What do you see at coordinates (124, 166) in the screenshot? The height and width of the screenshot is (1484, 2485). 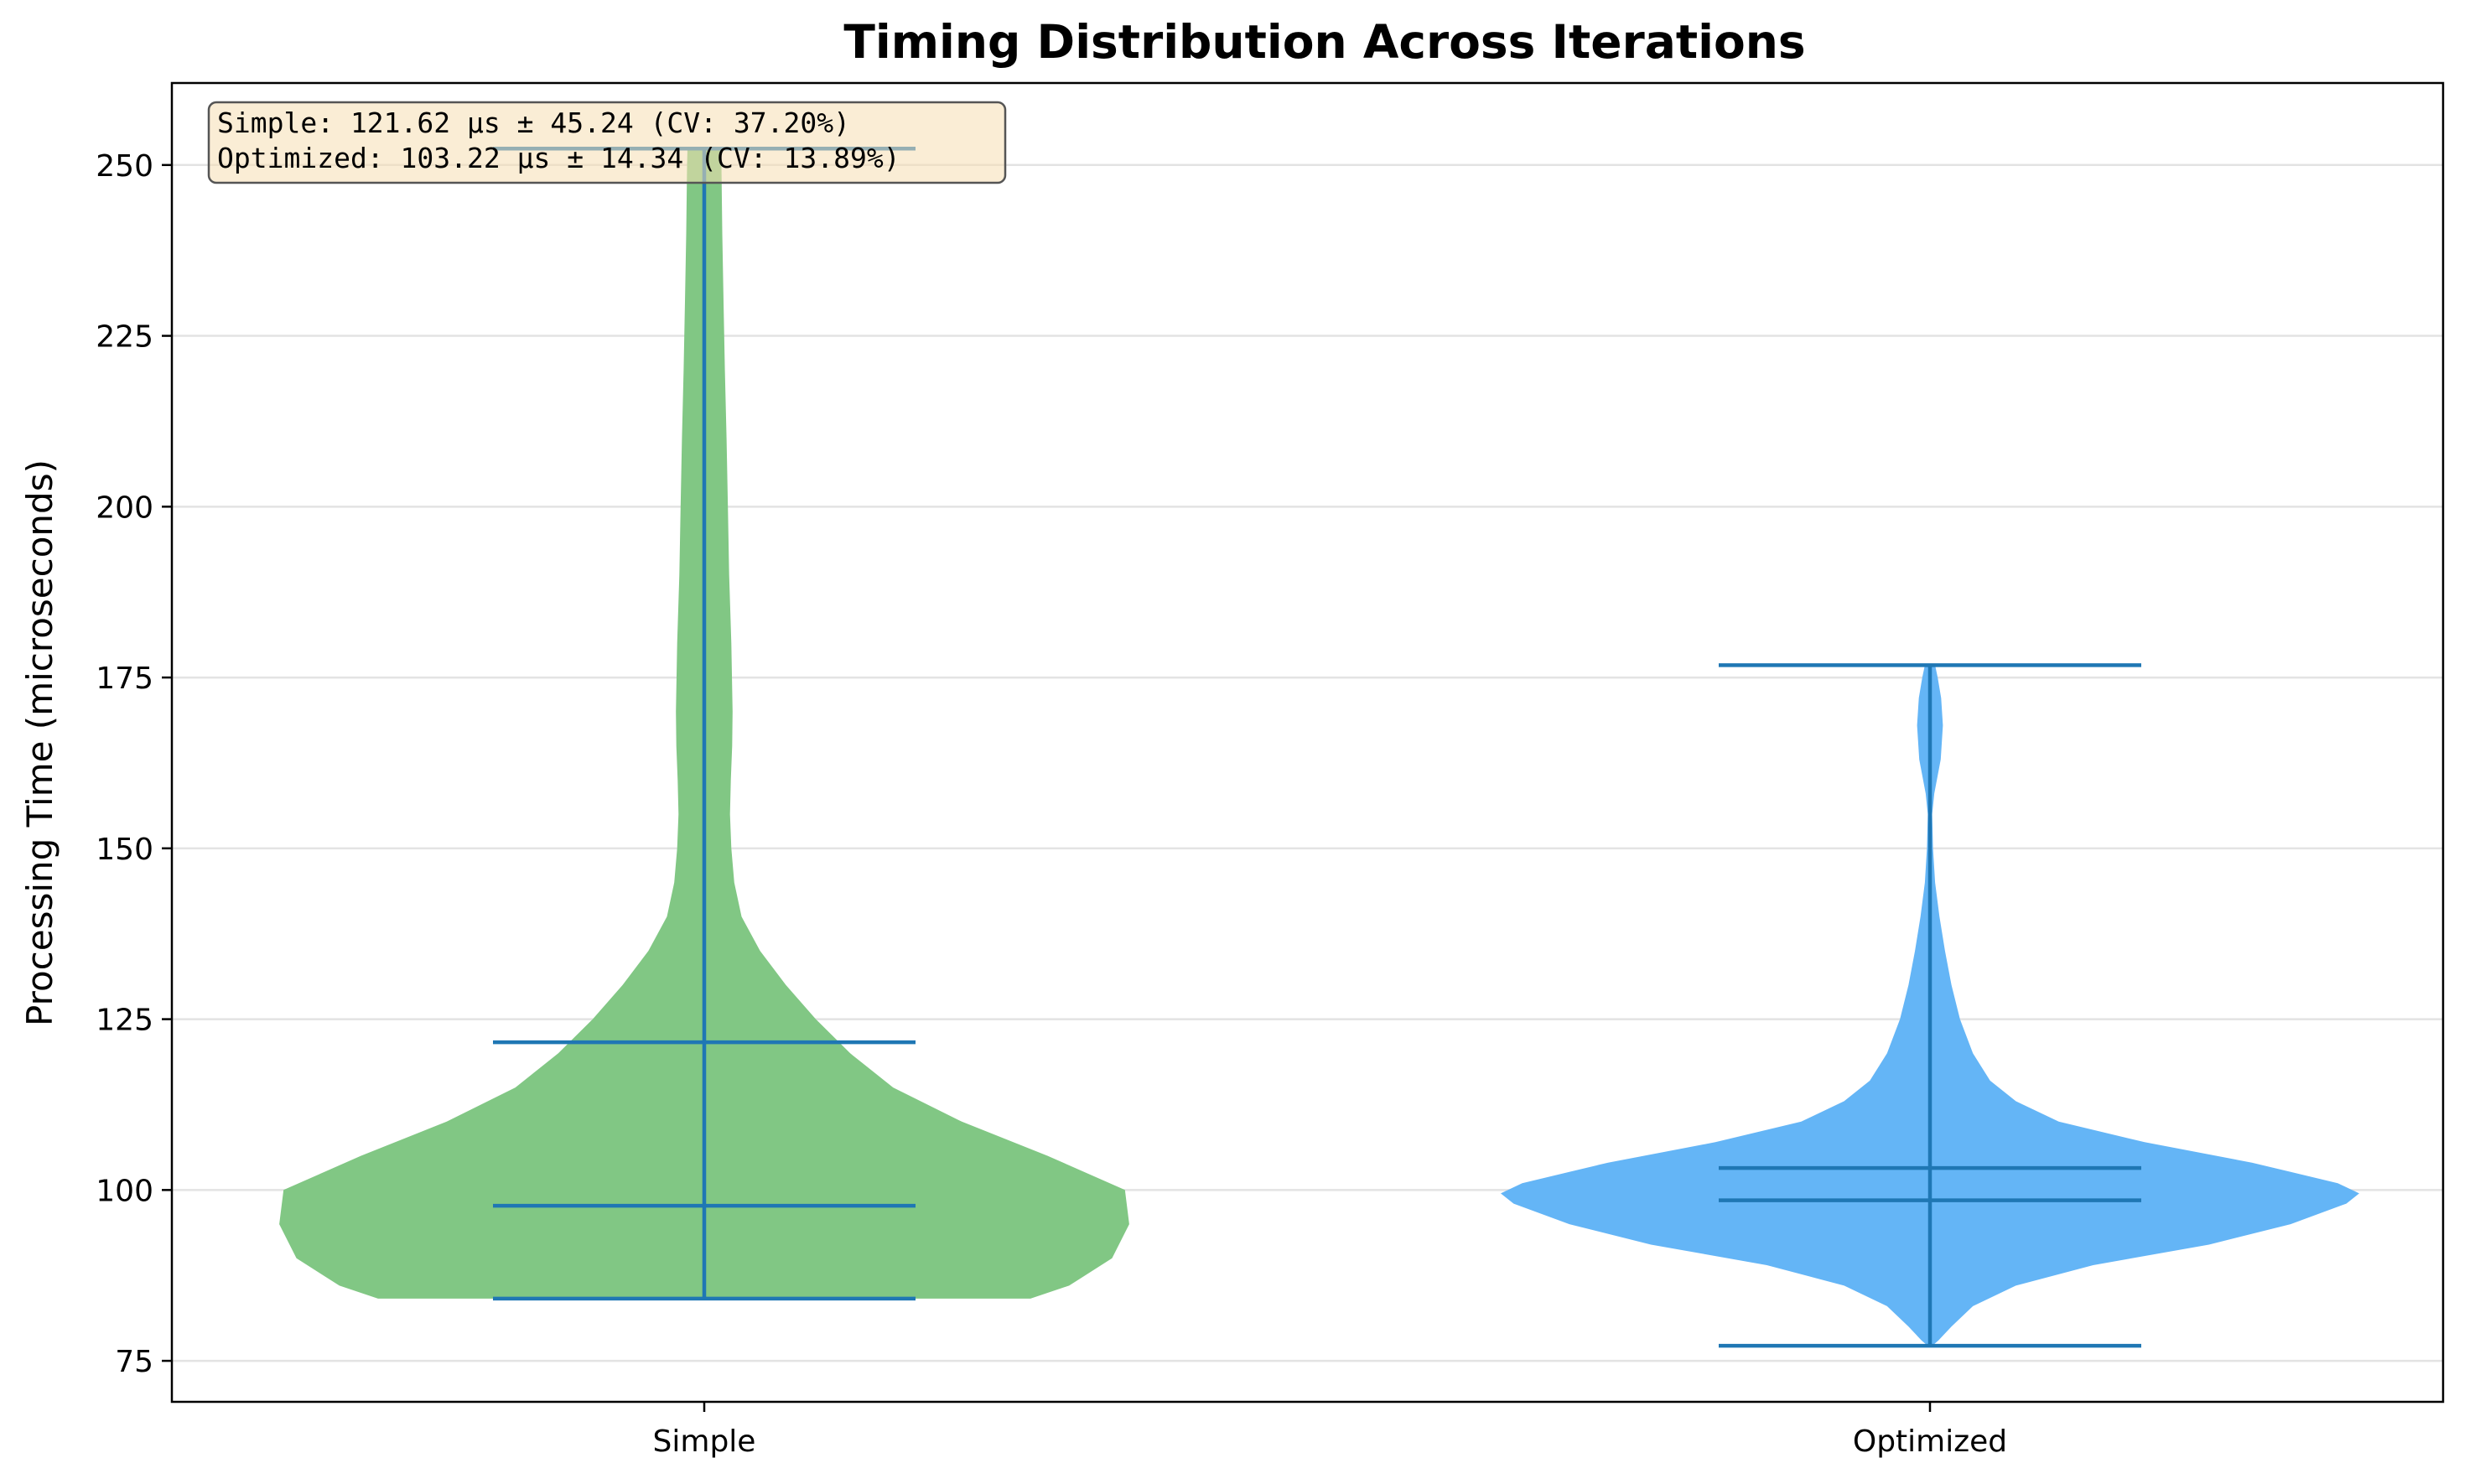 I see `y-tick-label-250: 250` at bounding box center [124, 166].